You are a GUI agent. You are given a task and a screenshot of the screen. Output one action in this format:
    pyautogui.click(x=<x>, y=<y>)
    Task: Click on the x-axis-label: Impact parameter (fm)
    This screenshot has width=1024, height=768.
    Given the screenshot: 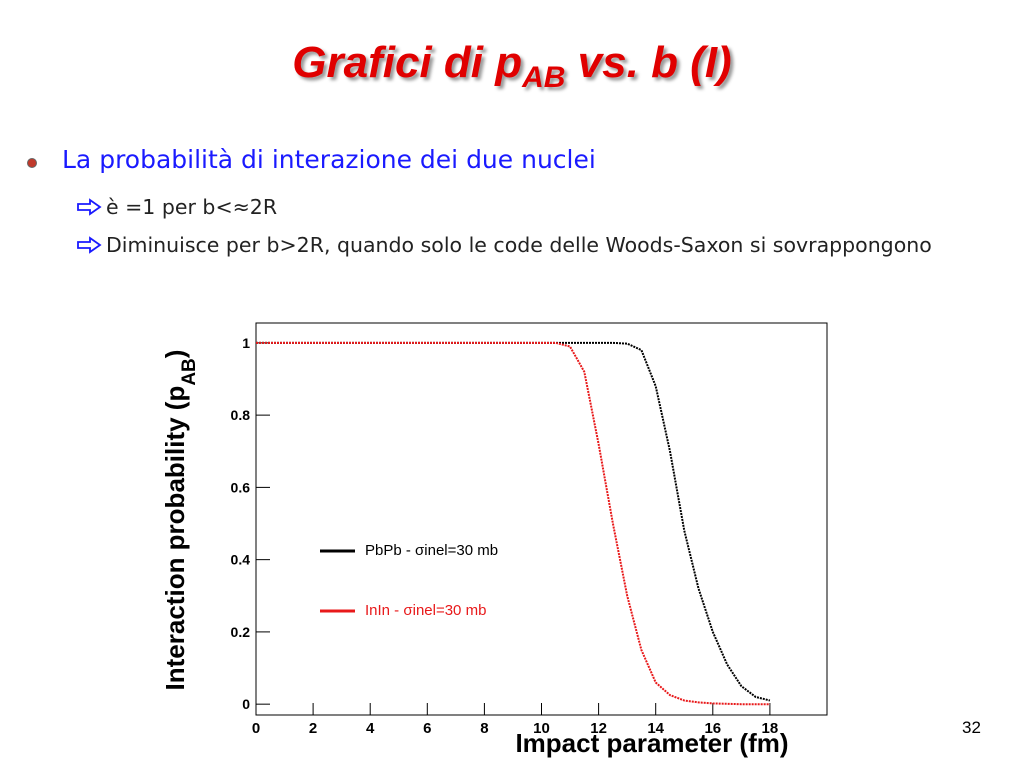 What is the action you would take?
    pyautogui.click(x=651, y=743)
    